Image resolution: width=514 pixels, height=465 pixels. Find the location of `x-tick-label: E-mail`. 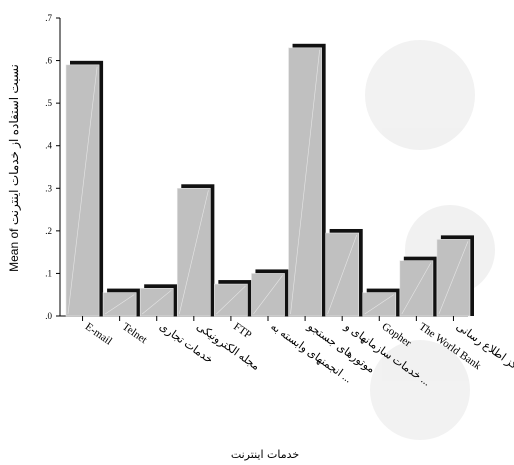

x-tick-label: E-mail is located at coordinates (98, 334).